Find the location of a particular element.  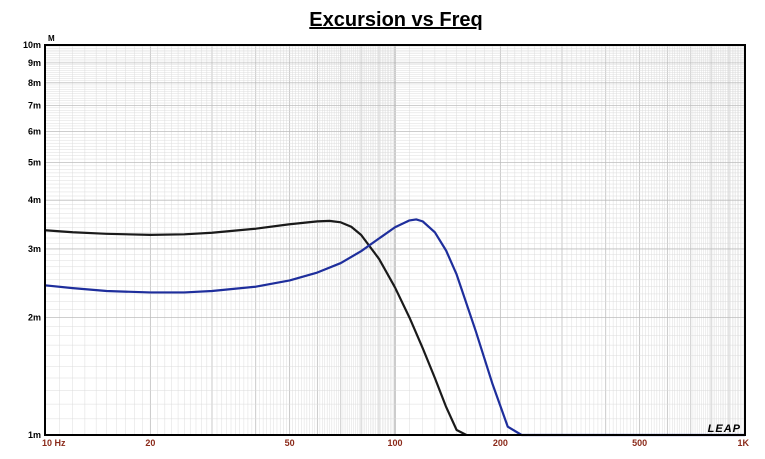

y-tick-label: 3m is located at coordinates (34, 249).